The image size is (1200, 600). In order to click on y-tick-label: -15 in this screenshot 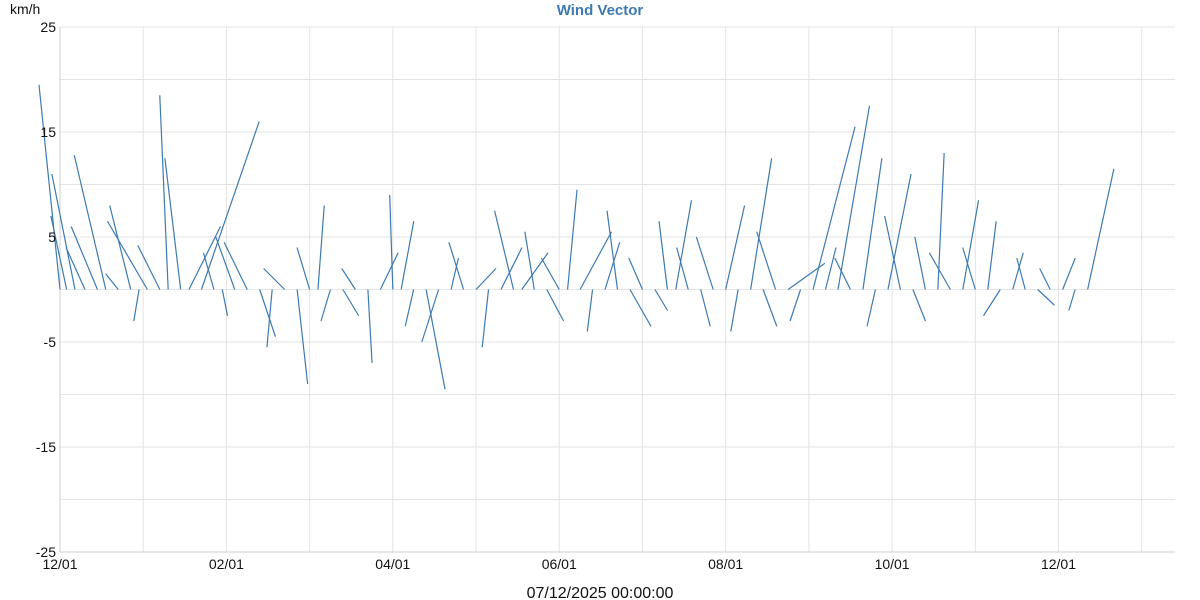, I will do `click(46, 447)`.